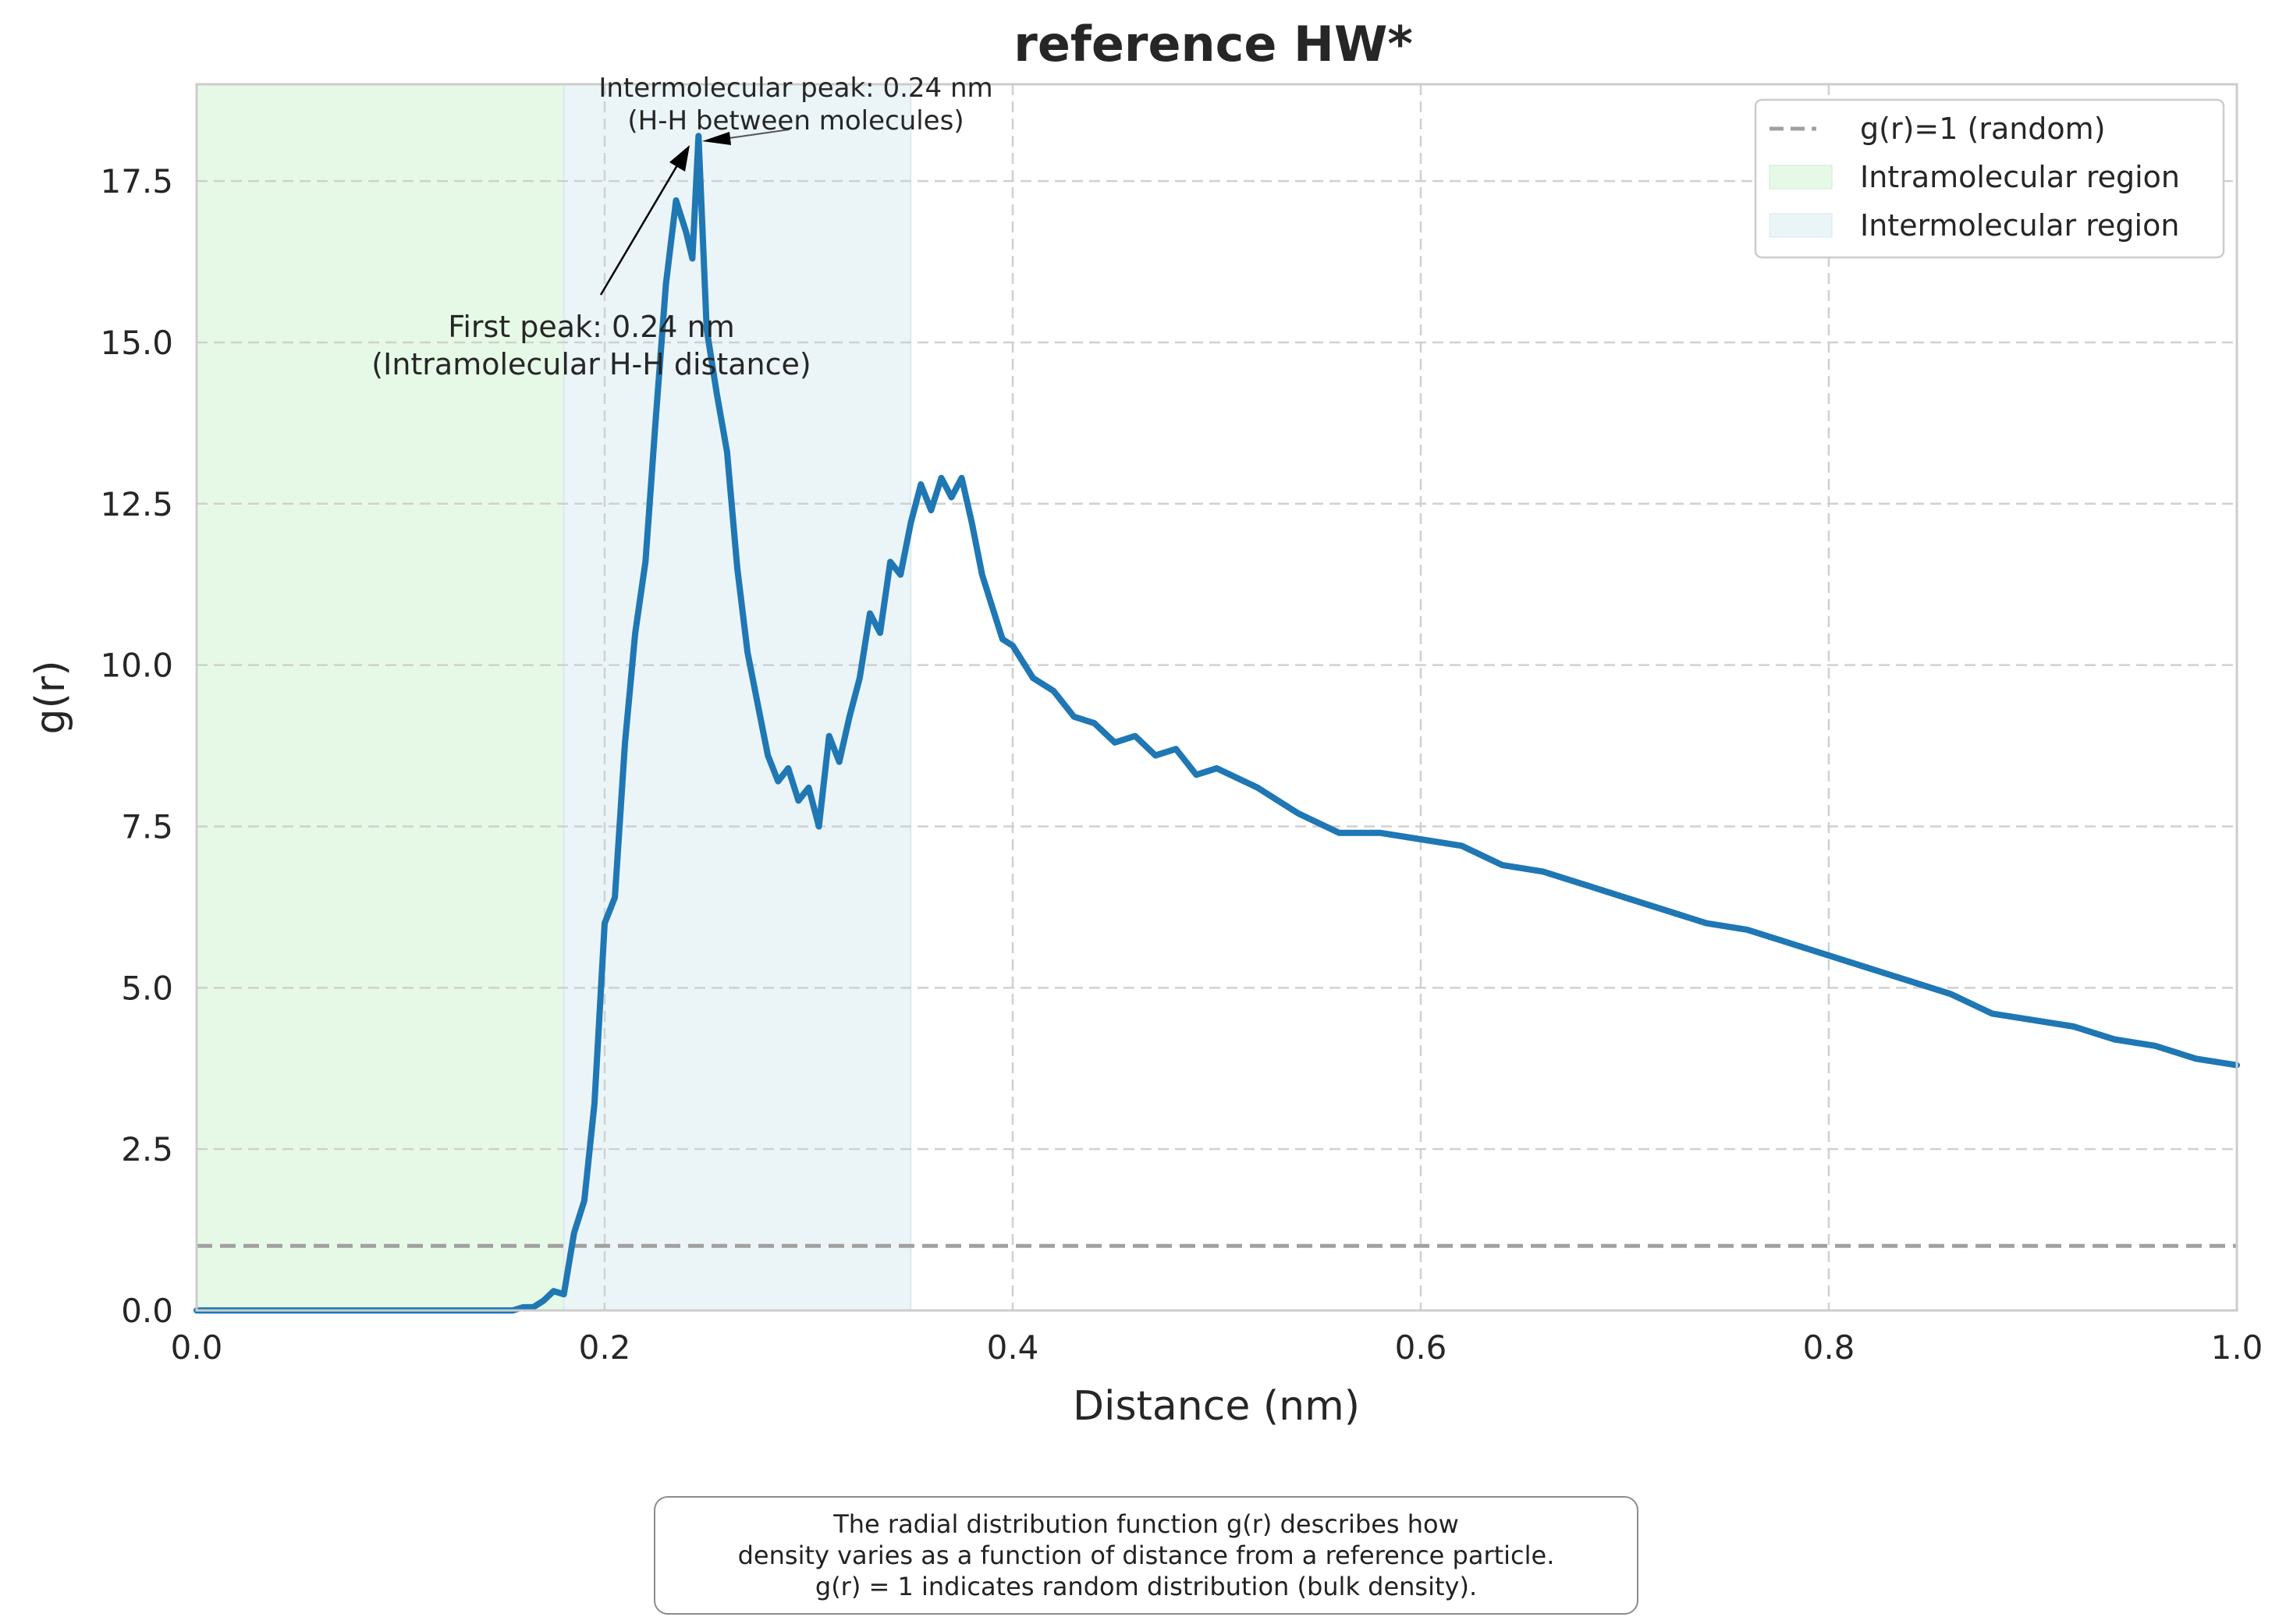  What do you see at coordinates (136, 343) in the screenshot?
I see `y-tick-label: 15.0` at bounding box center [136, 343].